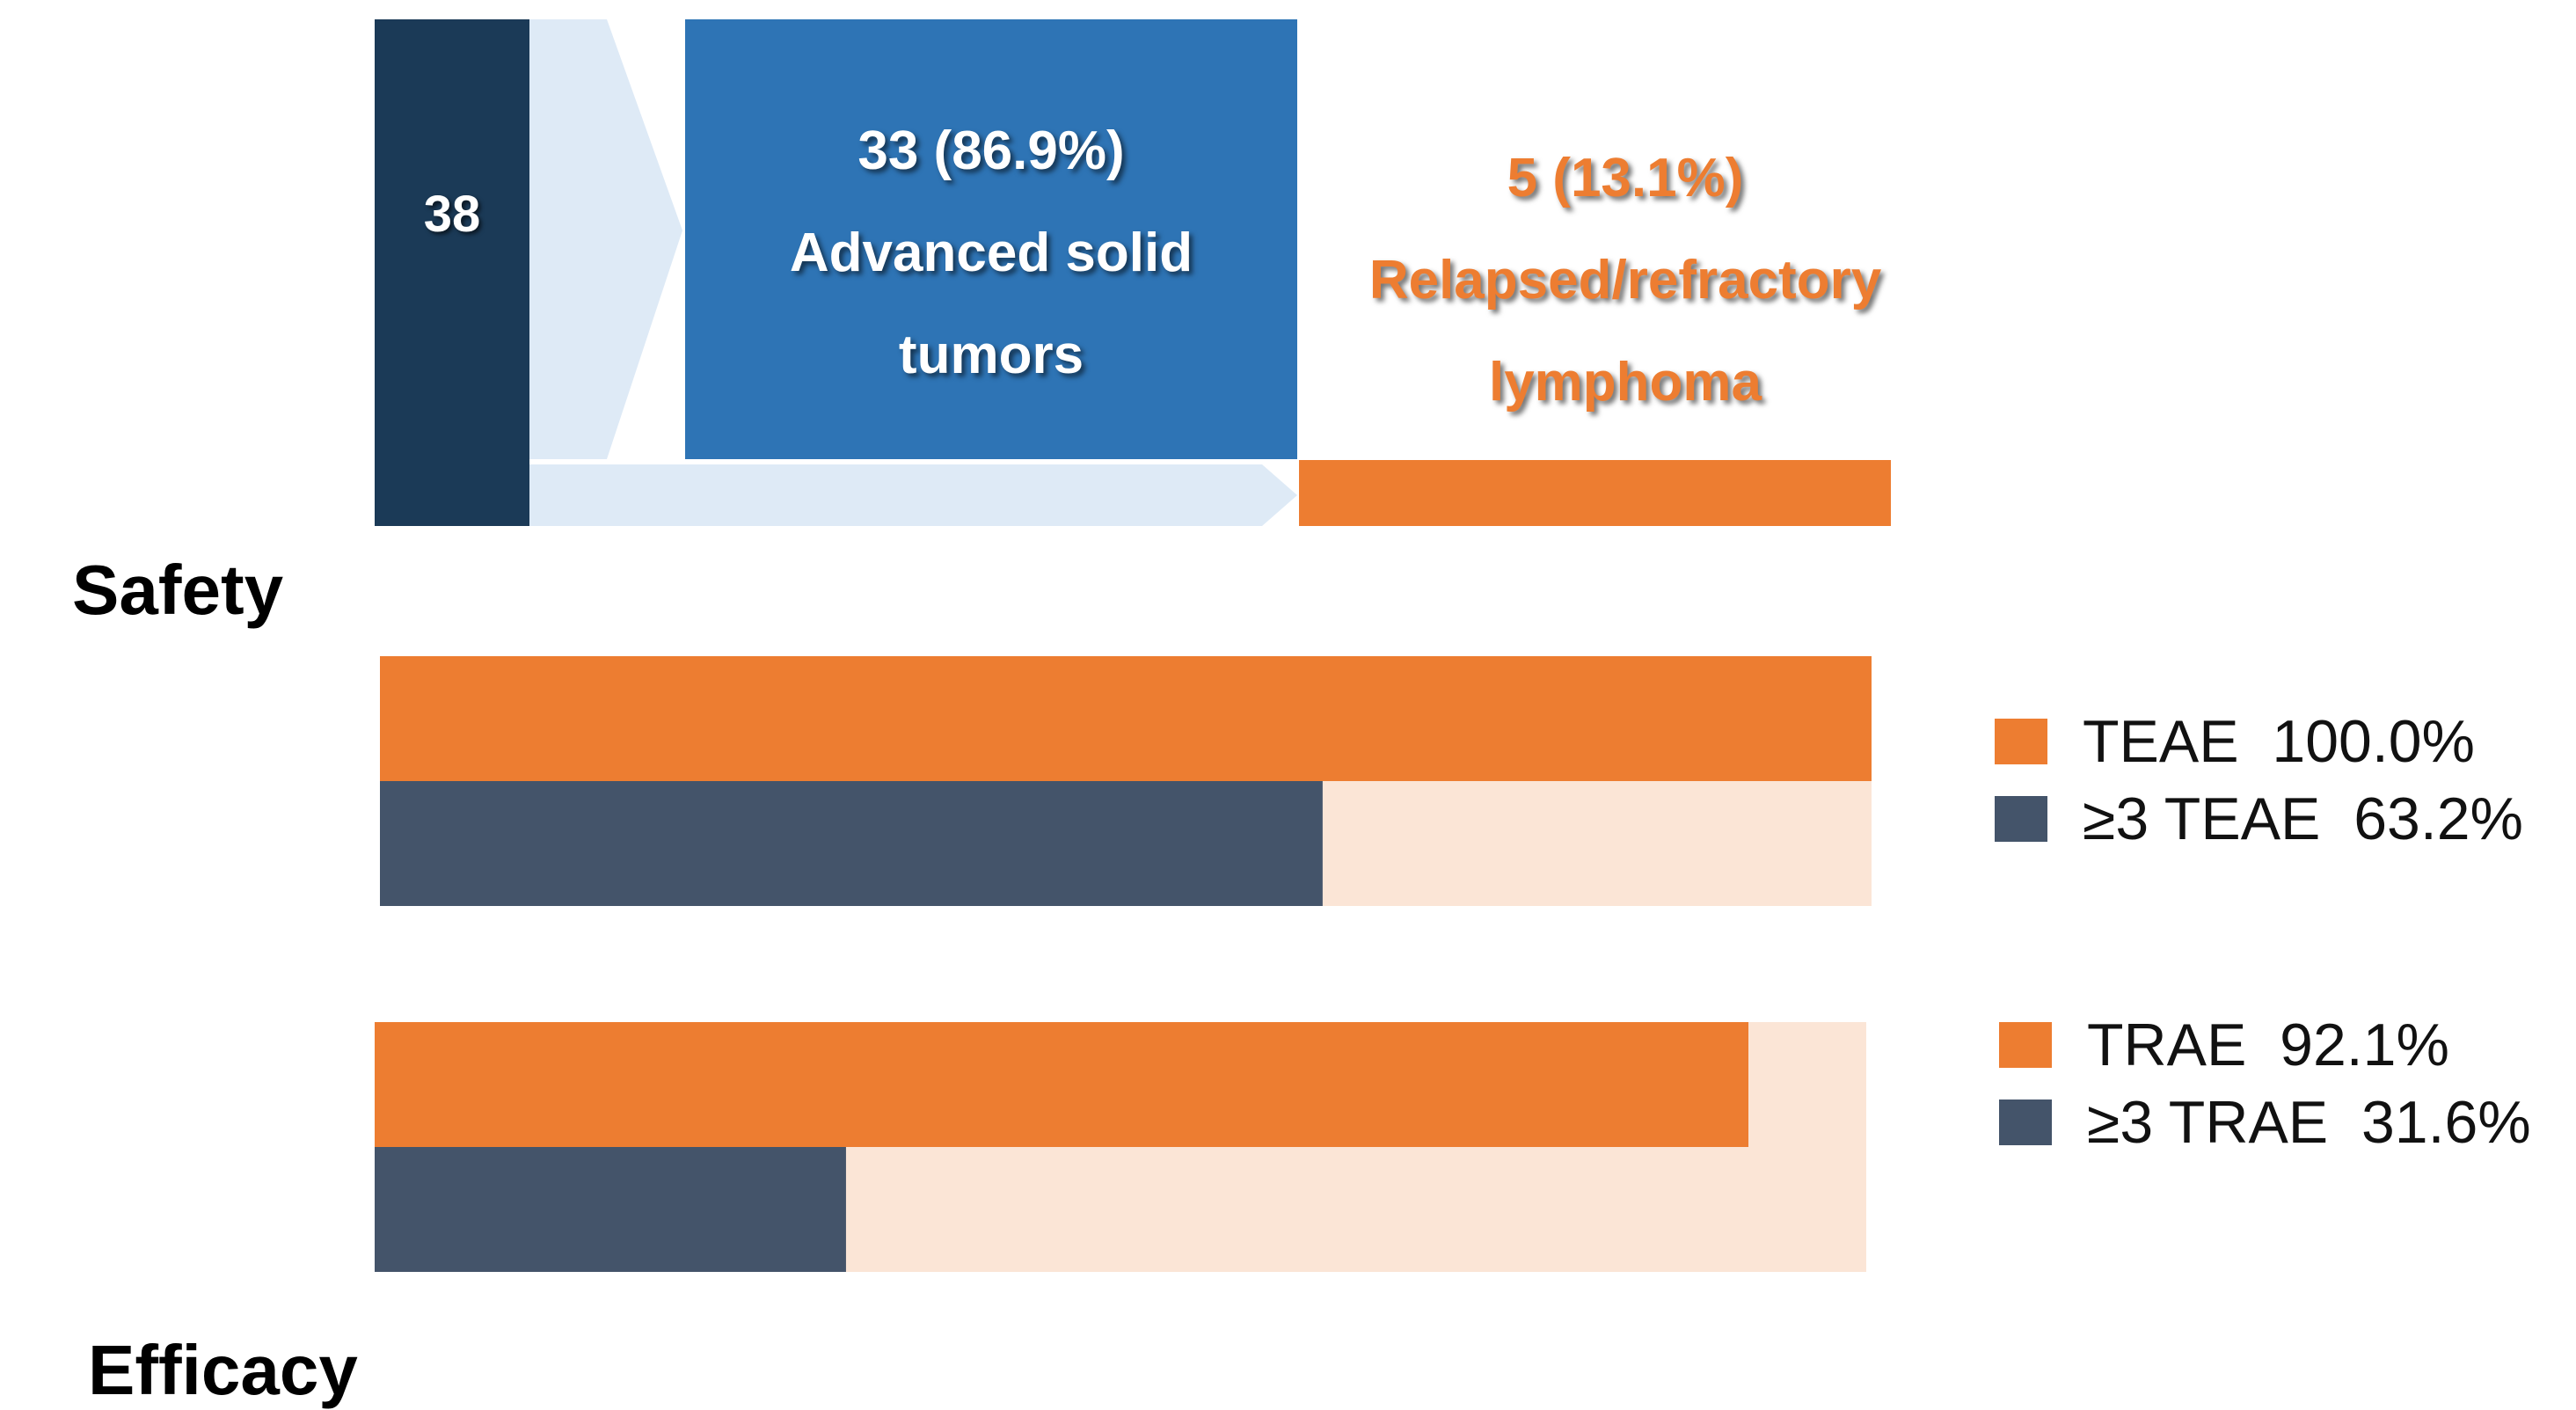 The width and height of the screenshot is (2576, 1410). I want to click on legend-item-teae-grade3: ≥3 TEAE 63.2%, so click(2259, 819).